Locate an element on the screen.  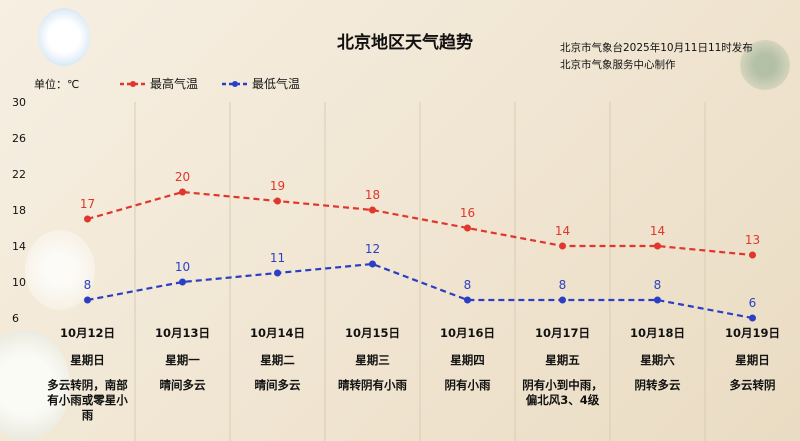
chart-title: 北京地区天气趋势 is located at coordinates (405, 43).